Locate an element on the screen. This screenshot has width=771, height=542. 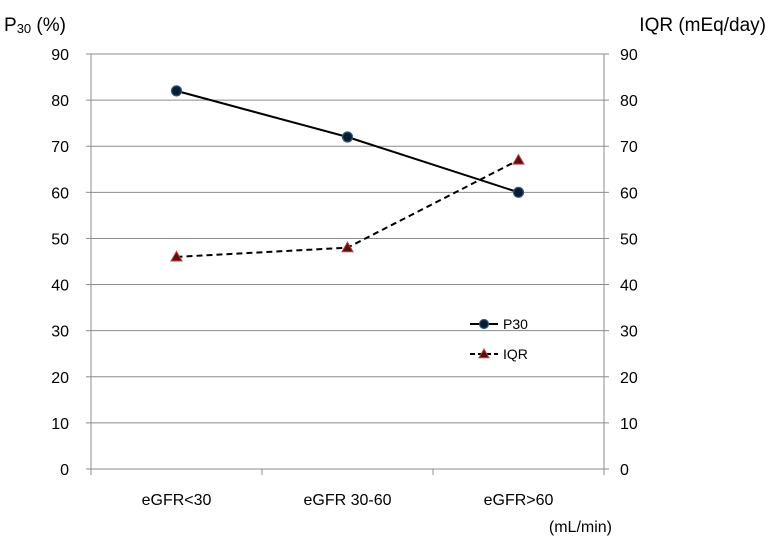
legend: P30 IQR is located at coordinates (499, 339).